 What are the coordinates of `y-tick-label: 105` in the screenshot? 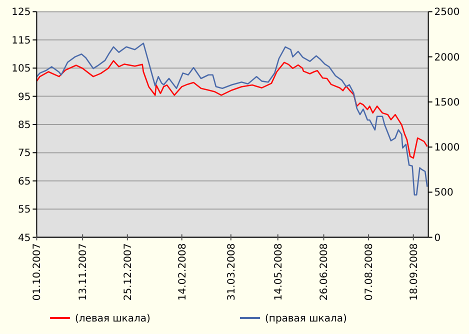 It's located at (21, 69).